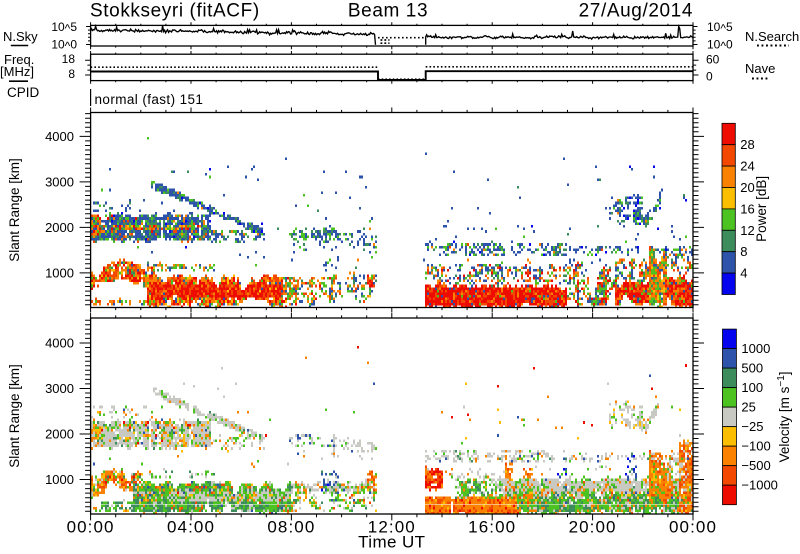 Image resolution: width=800 pixels, height=554 pixels. What do you see at coordinates (175, 11) in the screenshot?
I see `svg-text: Stokkseyri (fitACF)` at bounding box center [175, 11].